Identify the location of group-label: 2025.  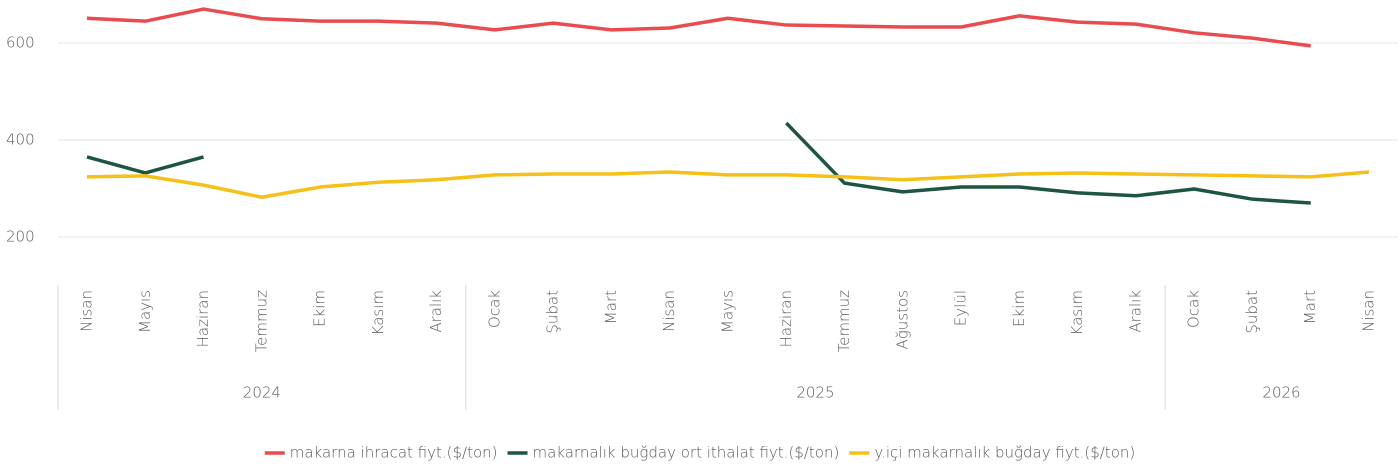
(815, 393).